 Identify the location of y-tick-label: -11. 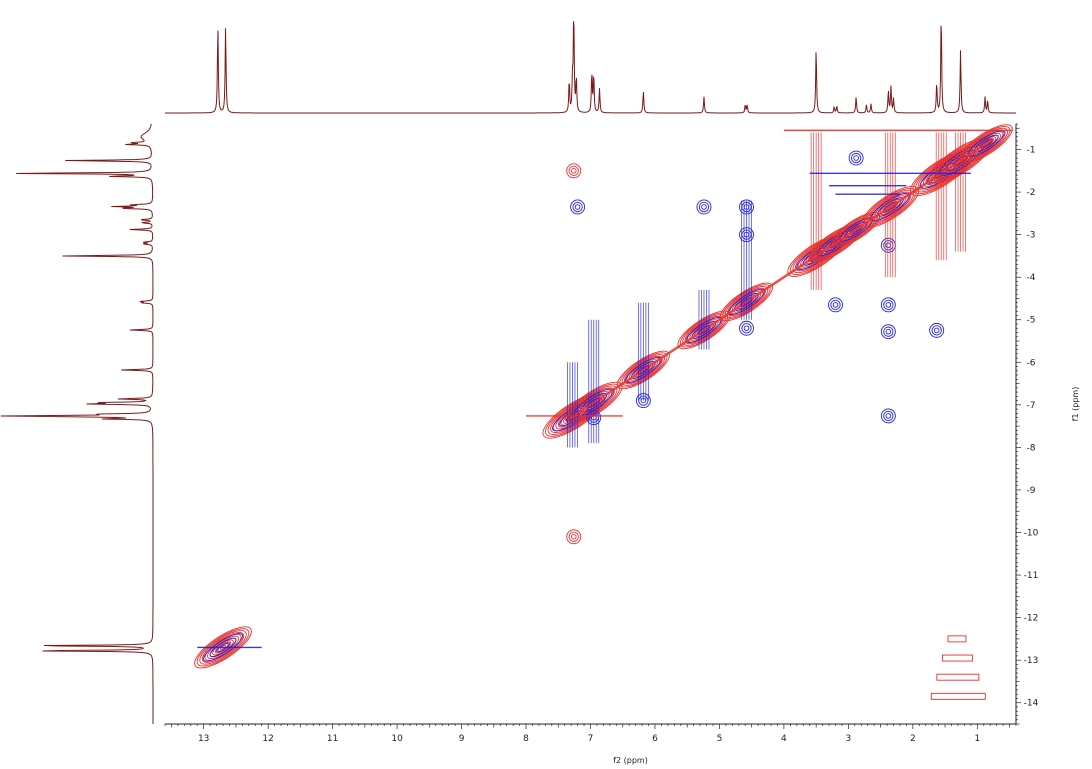
(1031, 576).